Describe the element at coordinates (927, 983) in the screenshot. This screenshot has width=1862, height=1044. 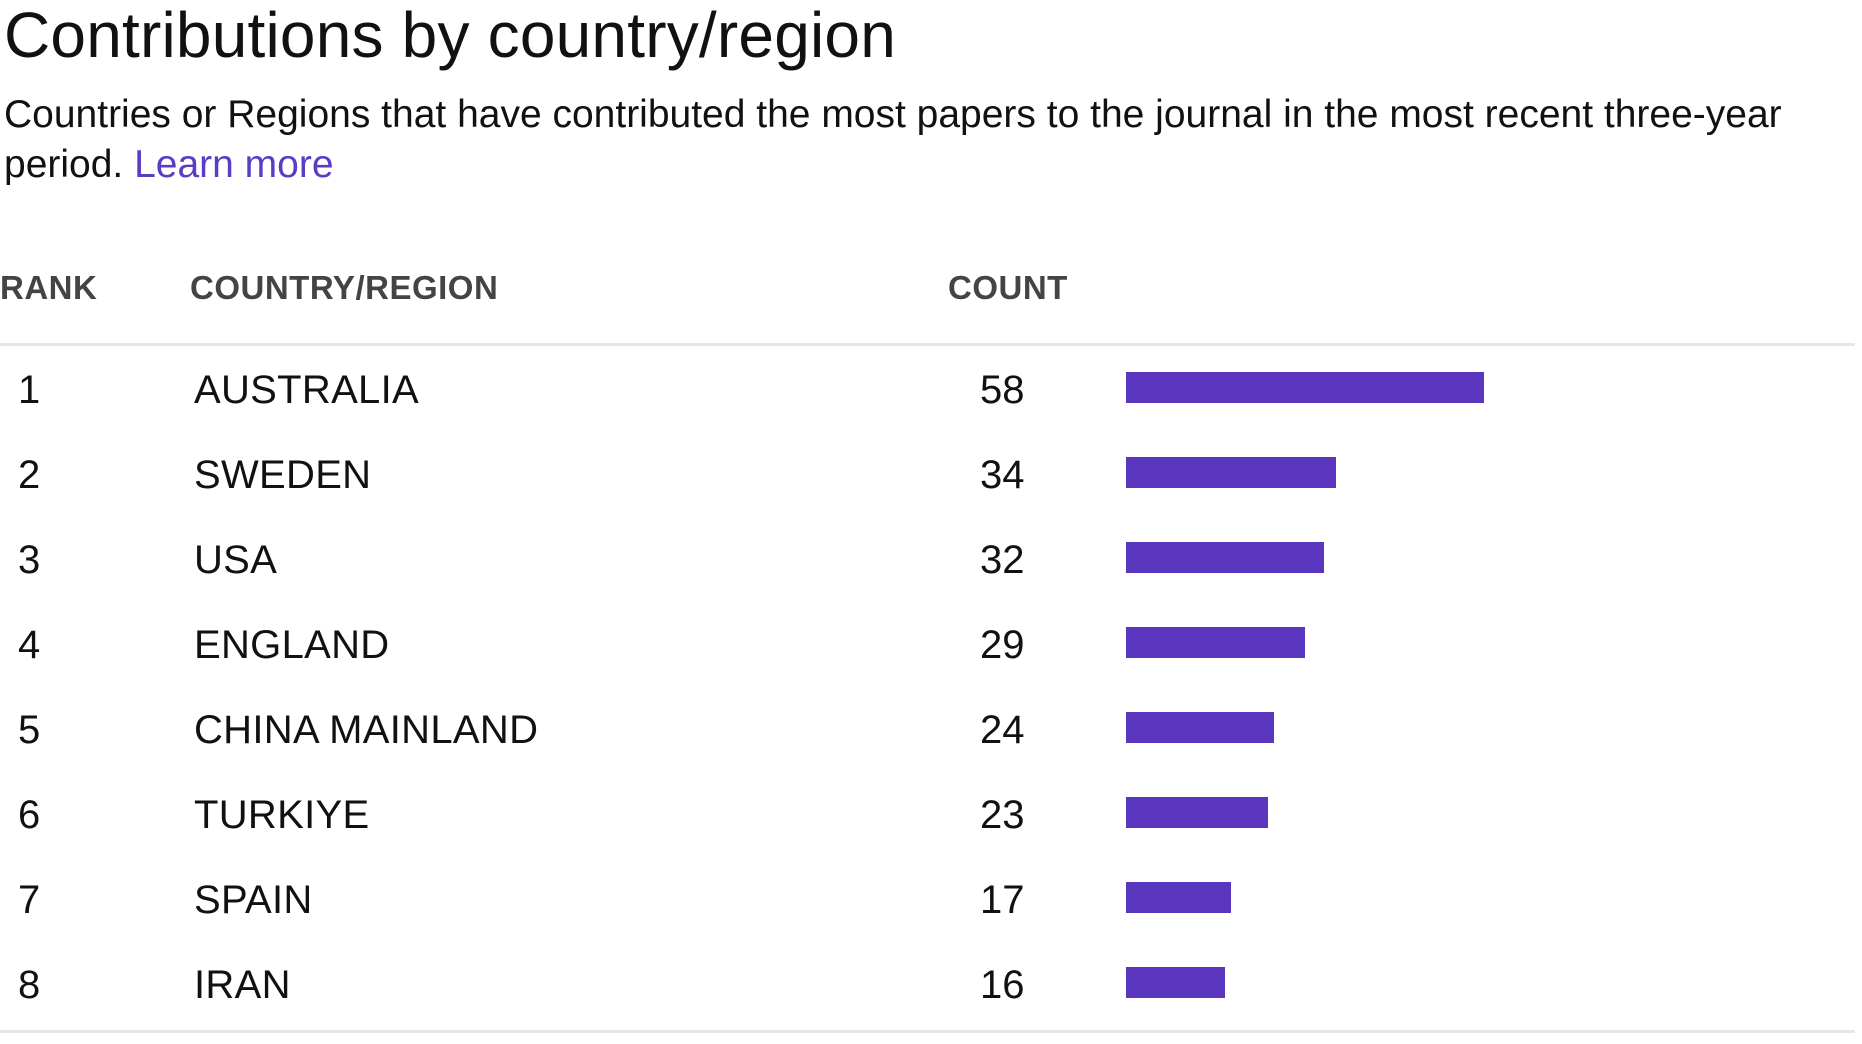
I see `table-row: 8 IRAN 16` at that location.